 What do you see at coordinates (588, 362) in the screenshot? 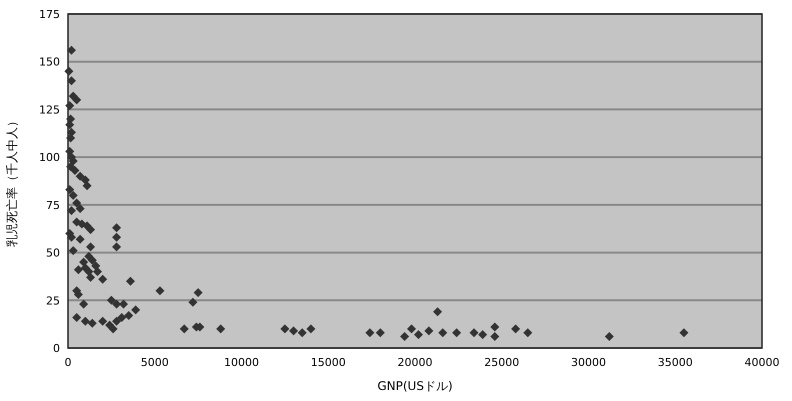
I see `x-tick-label: 30000` at bounding box center [588, 362].